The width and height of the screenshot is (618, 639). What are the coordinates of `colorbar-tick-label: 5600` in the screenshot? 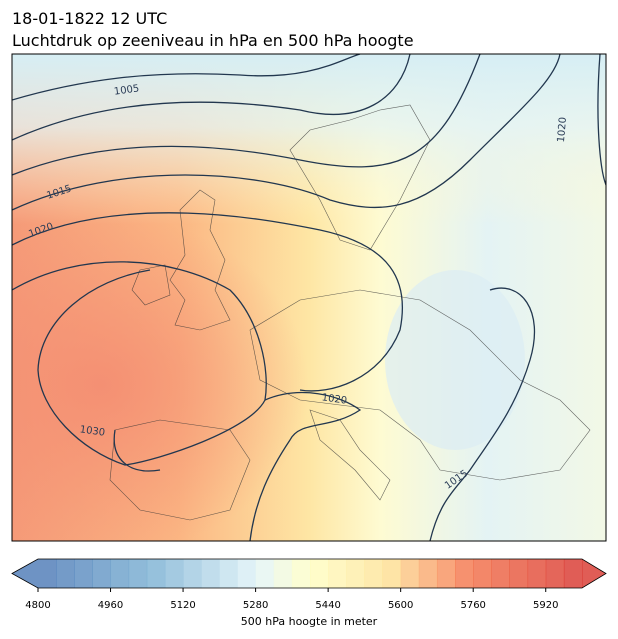 It's located at (400, 605).